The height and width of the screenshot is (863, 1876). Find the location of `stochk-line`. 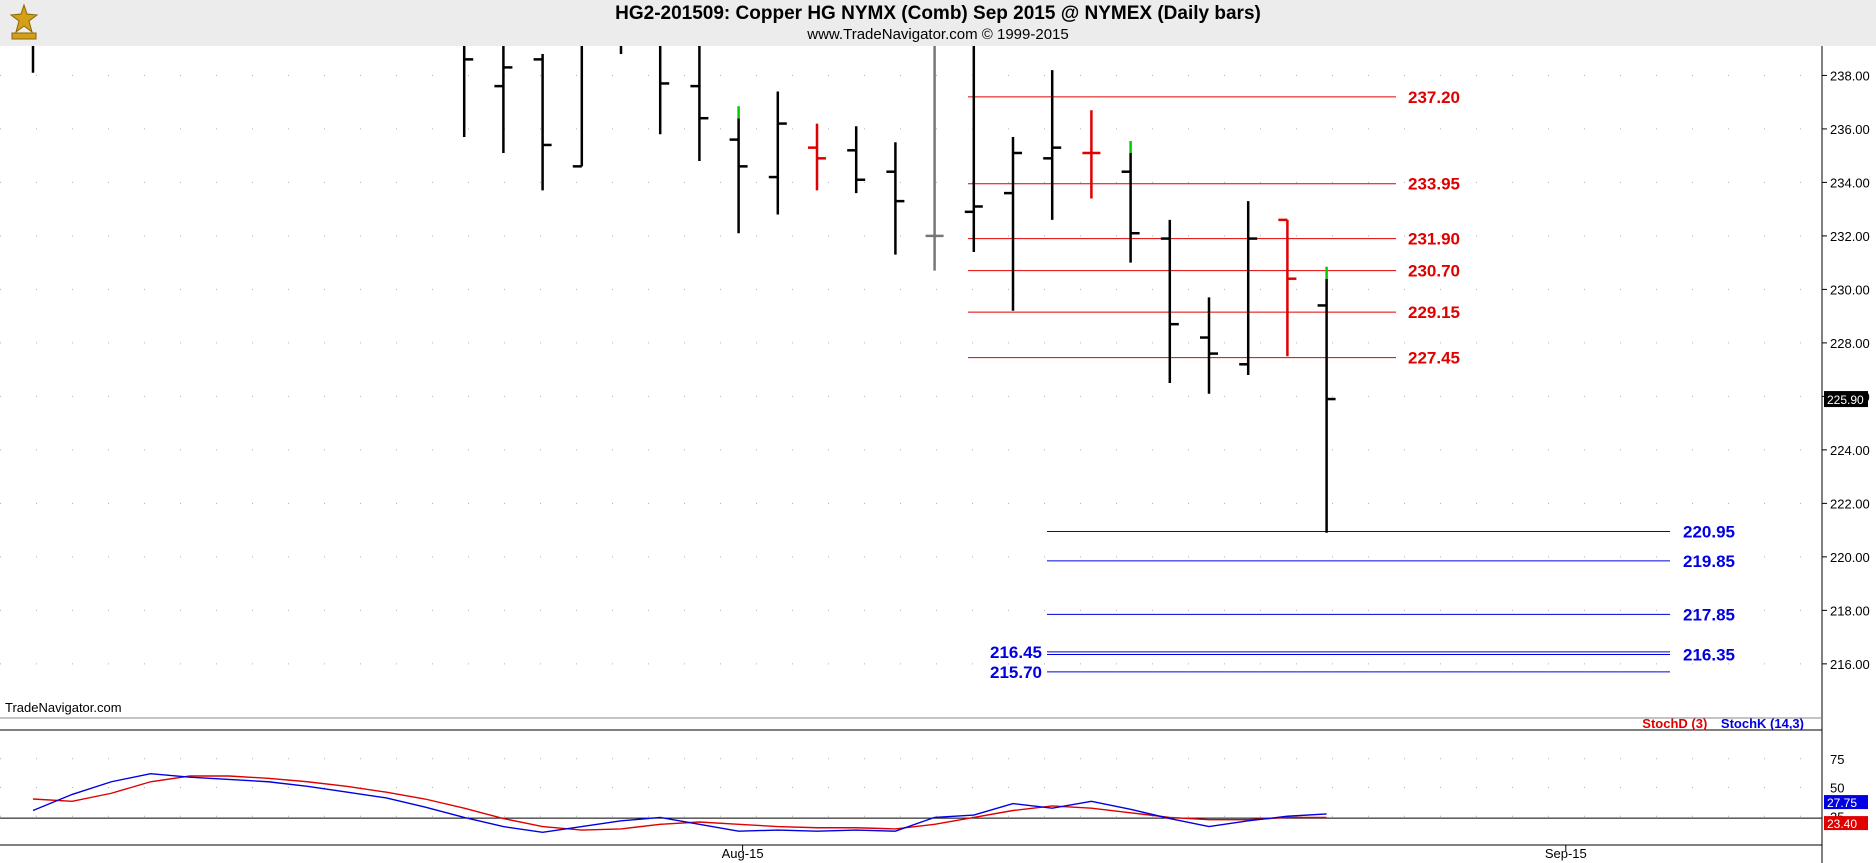

stochk-line is located at coordinates (679, 803).